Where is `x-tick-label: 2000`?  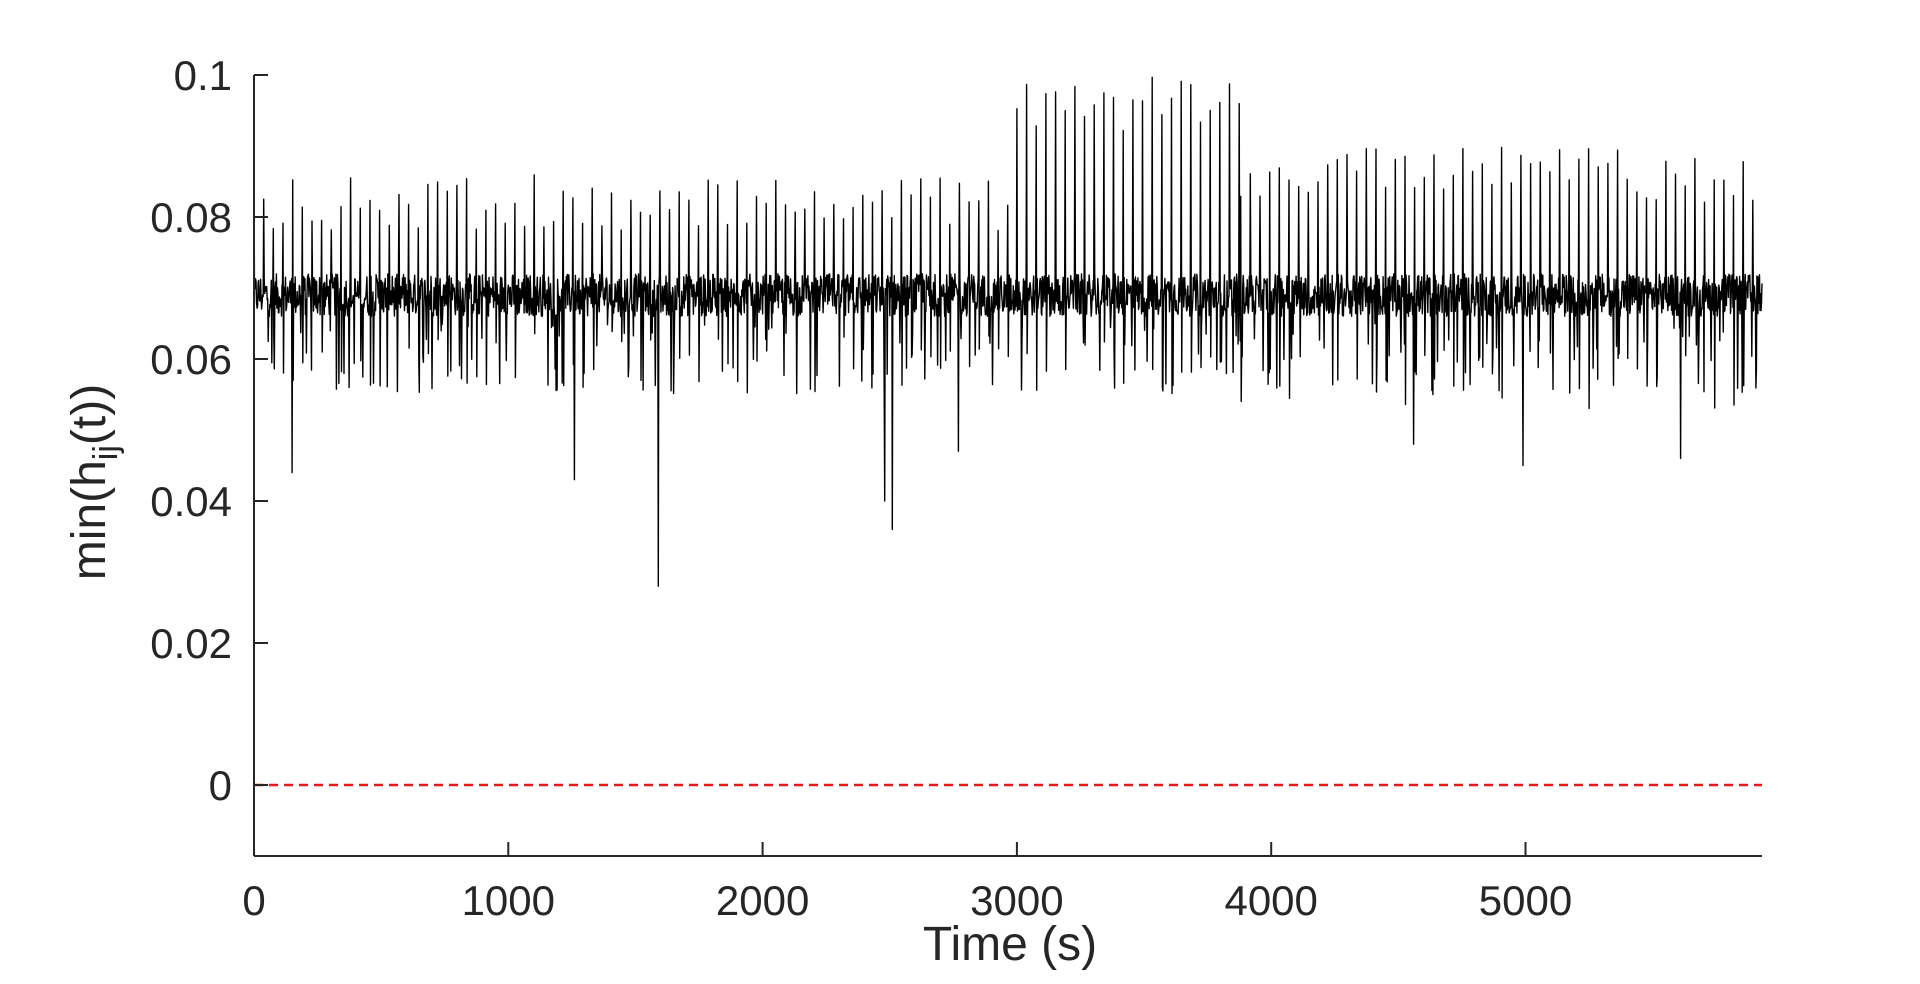
x-tick-label: 2000 is located at coordinates (762, 900).